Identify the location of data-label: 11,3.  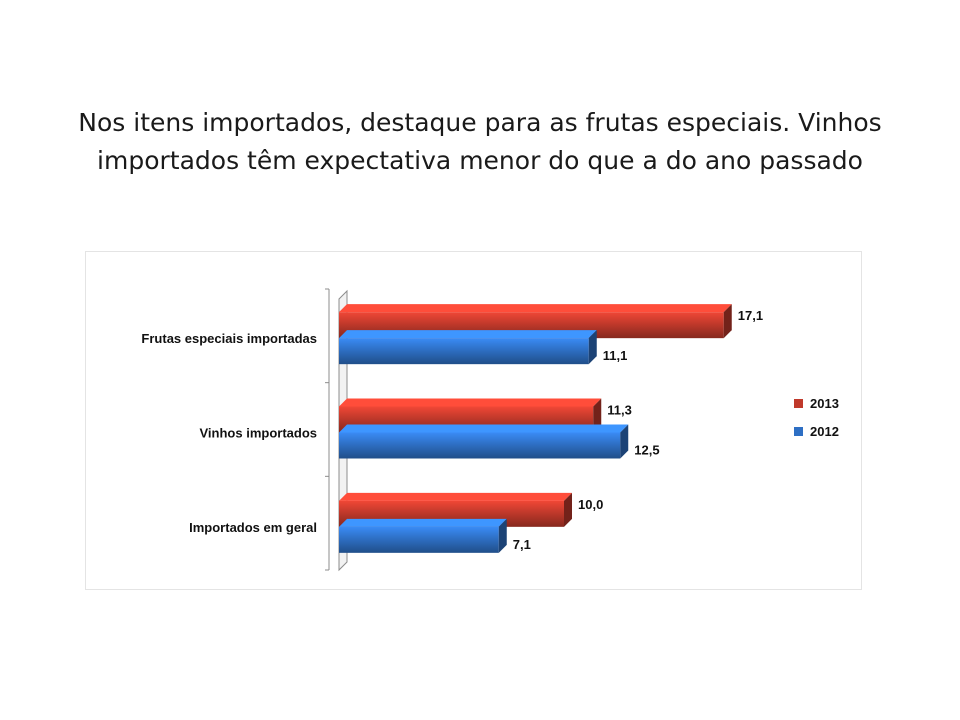
(619, 410).